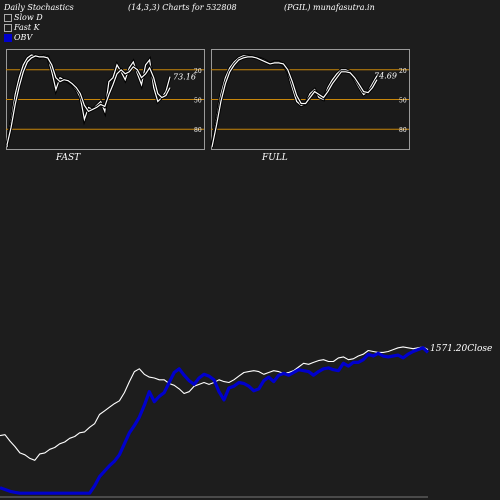 This screenshot has height=500, width=500. What do you see at coordinates (8, 38) in the screenshot?
I see `legend-swatch-obv` at bounding box center [8, 38].